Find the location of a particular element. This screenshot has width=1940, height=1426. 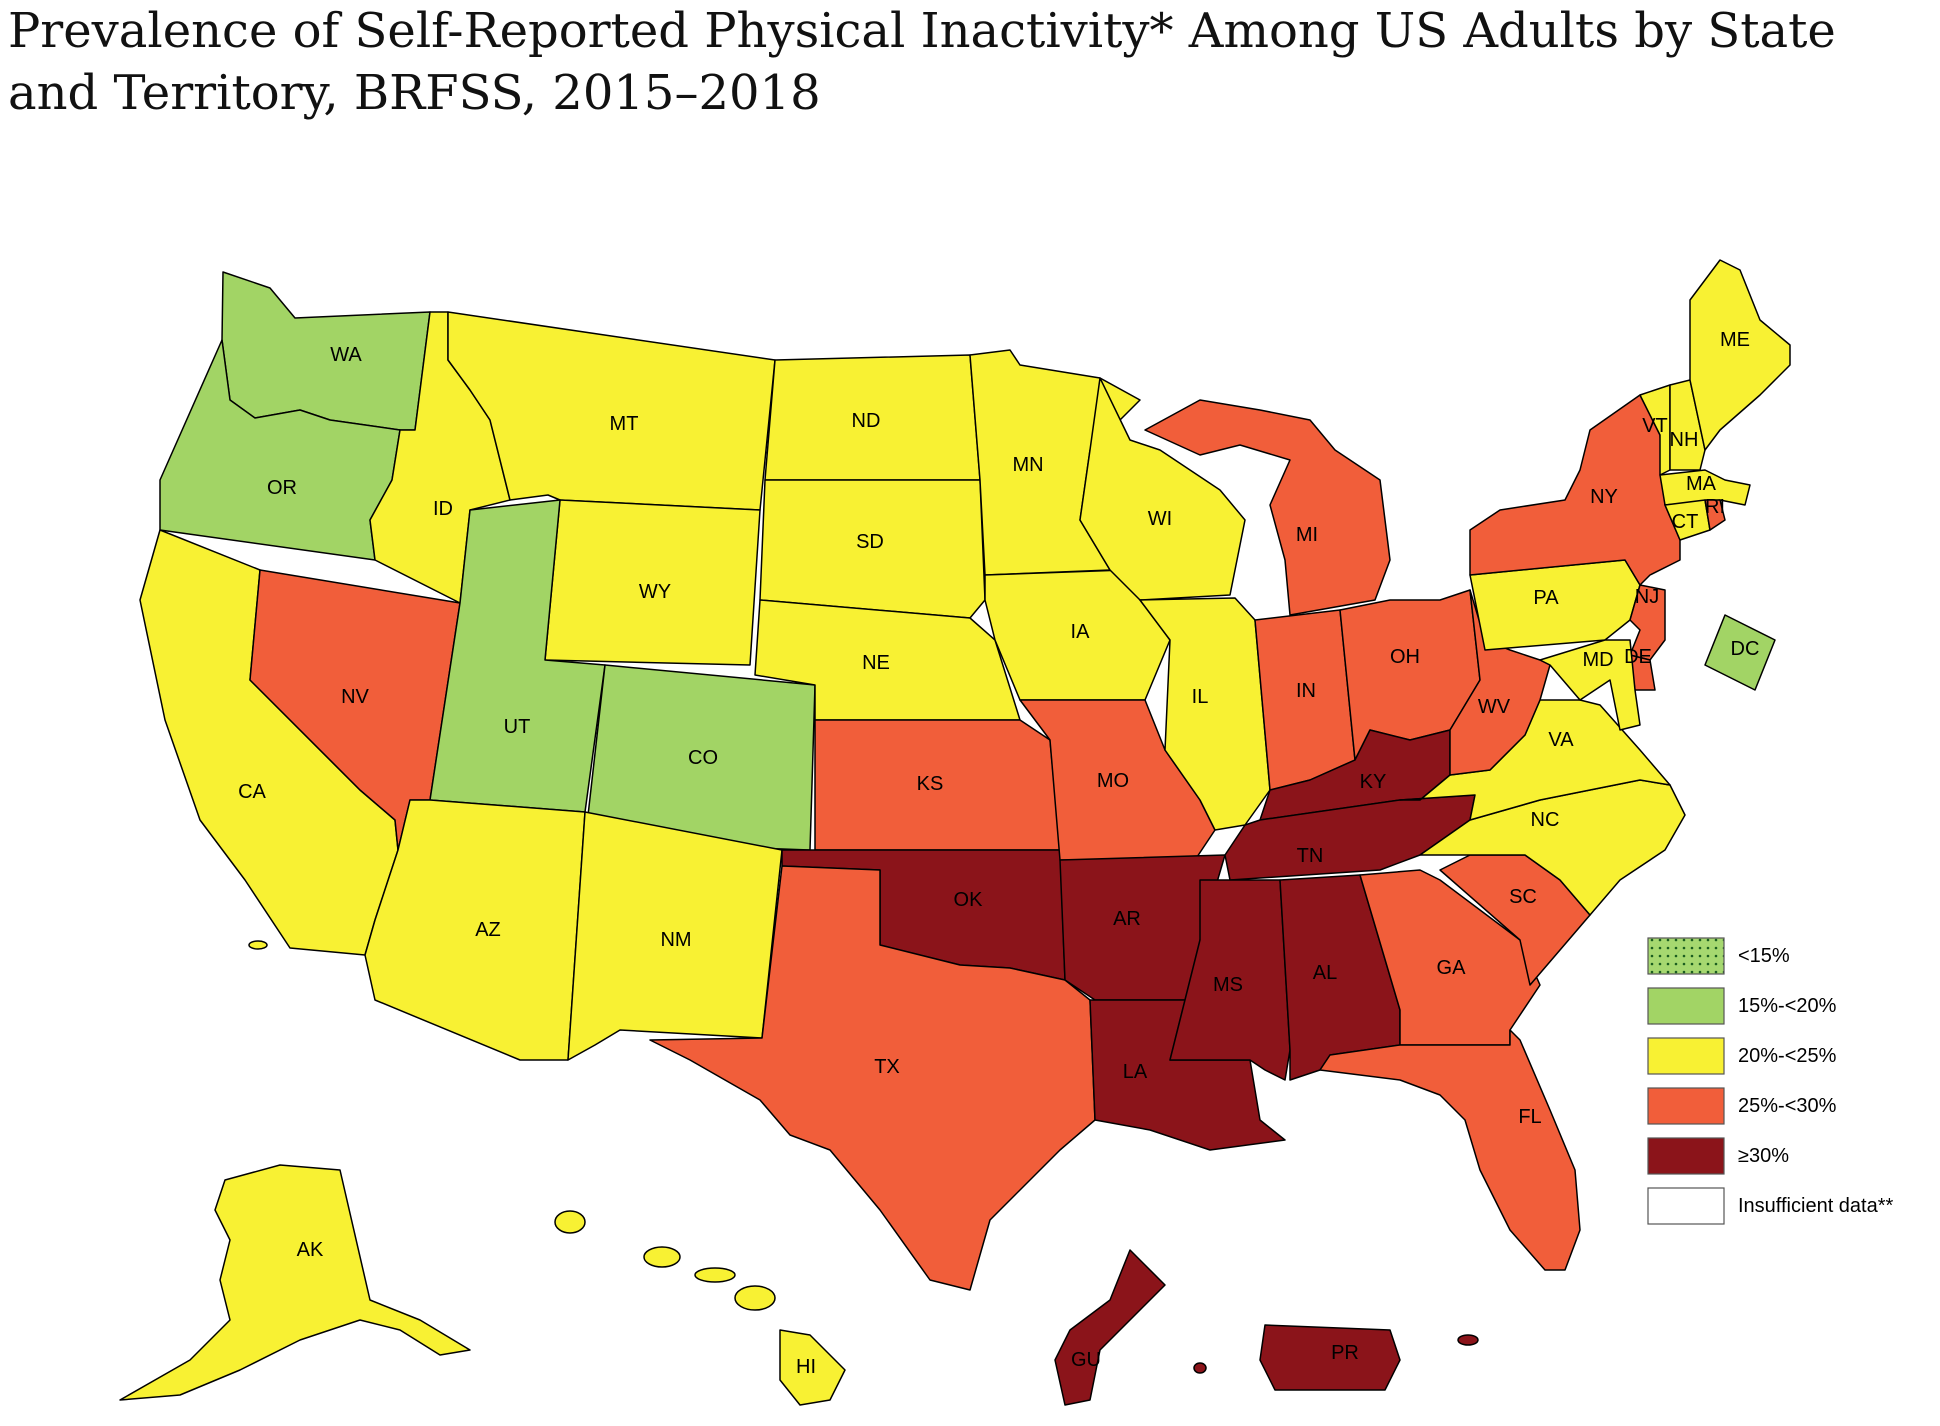

state-label-nj: NJ is located at coordinates (1647, 597).